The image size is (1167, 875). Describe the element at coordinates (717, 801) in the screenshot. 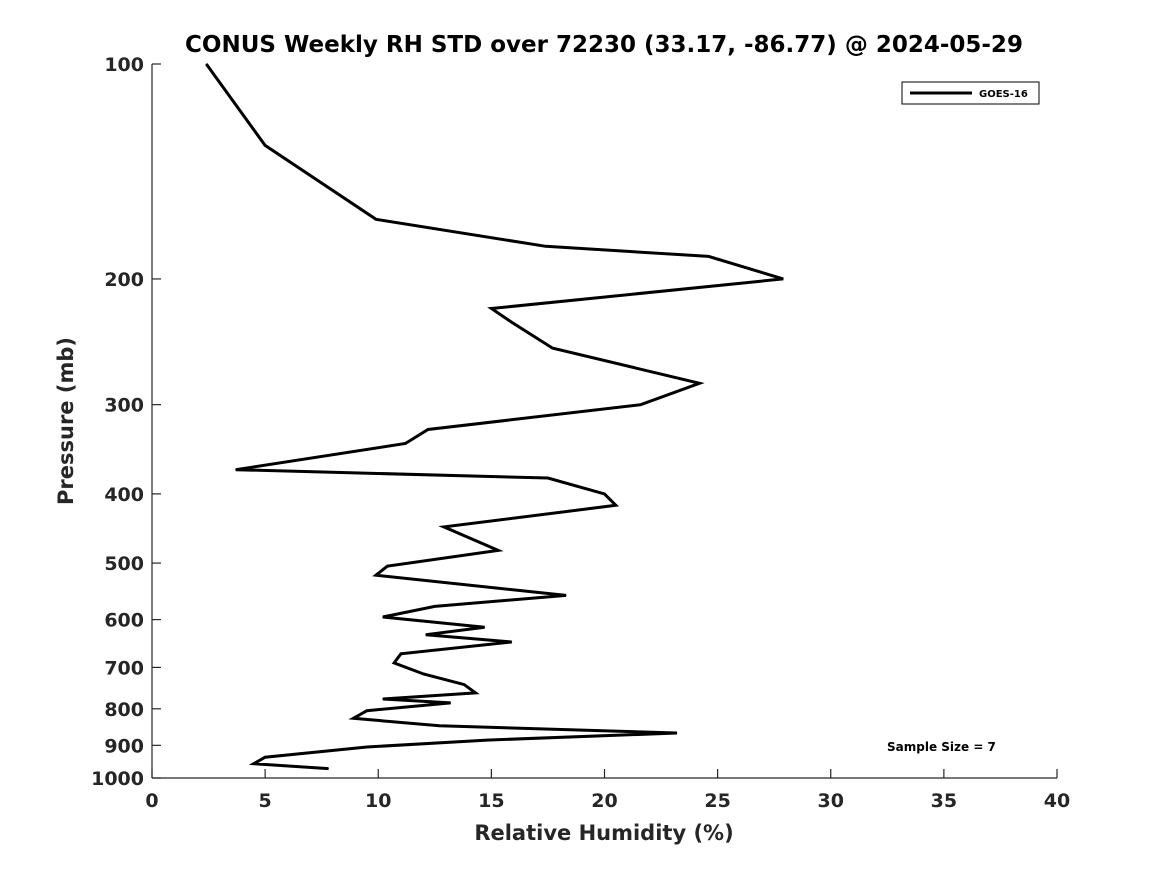

I see `x-tick-label: 25` at that location.